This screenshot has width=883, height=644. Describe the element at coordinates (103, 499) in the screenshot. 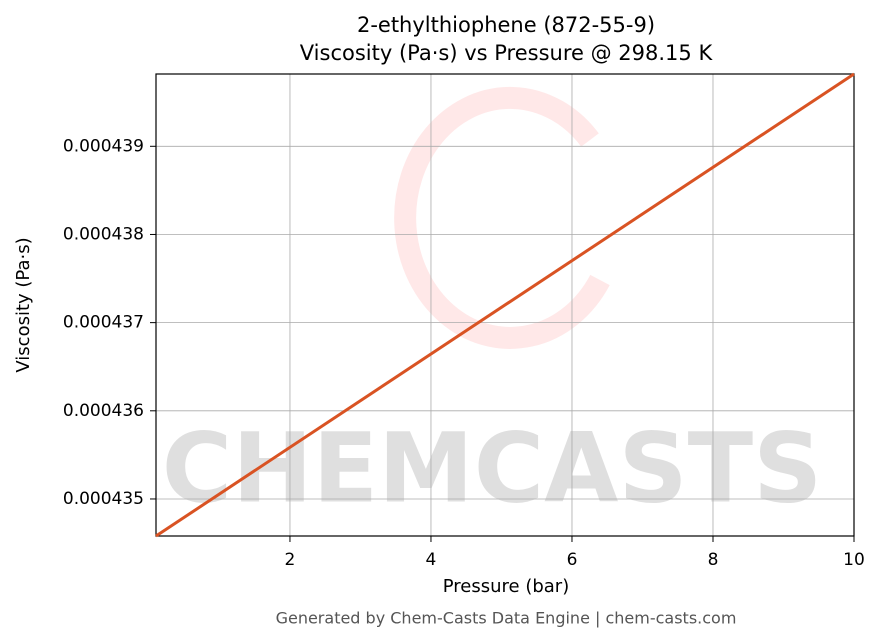

I see `y-tick-label: 0.000435` at that location.